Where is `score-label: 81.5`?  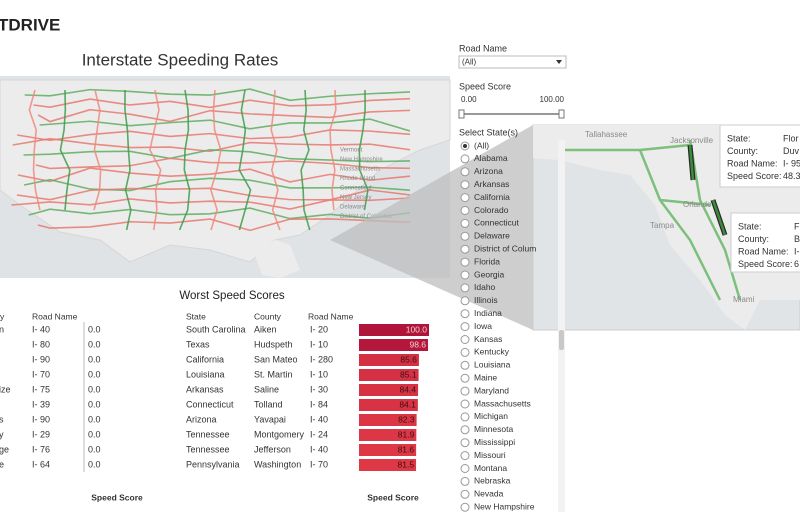
score-label: 81.5 is located at coordinates (406, 464).